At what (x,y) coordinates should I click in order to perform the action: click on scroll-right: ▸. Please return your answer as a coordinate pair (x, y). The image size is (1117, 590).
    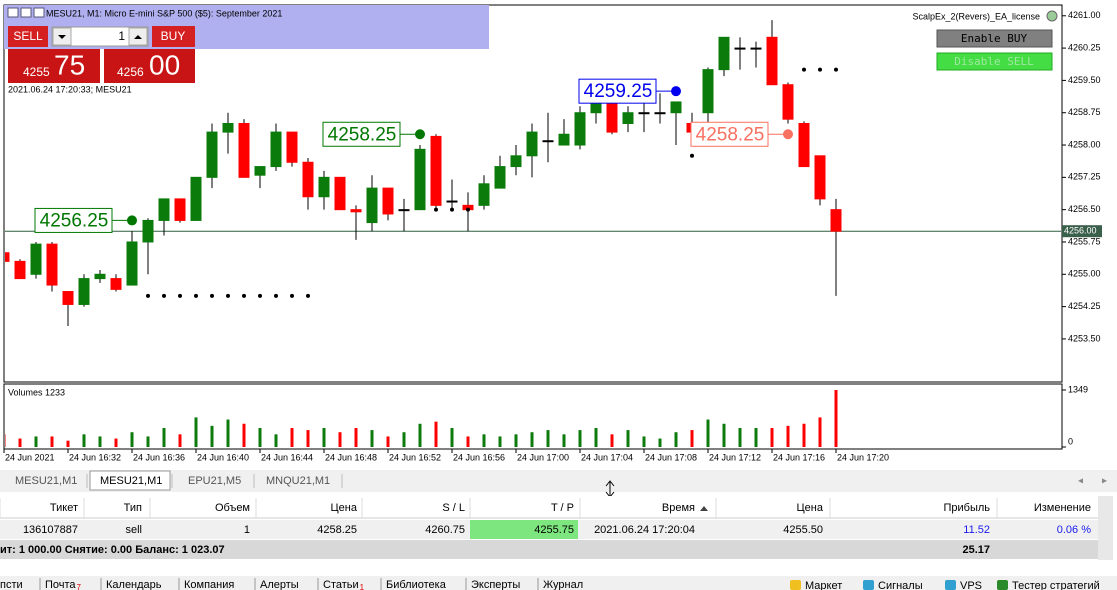
    Looking at the image, I should click on (1104, 481).